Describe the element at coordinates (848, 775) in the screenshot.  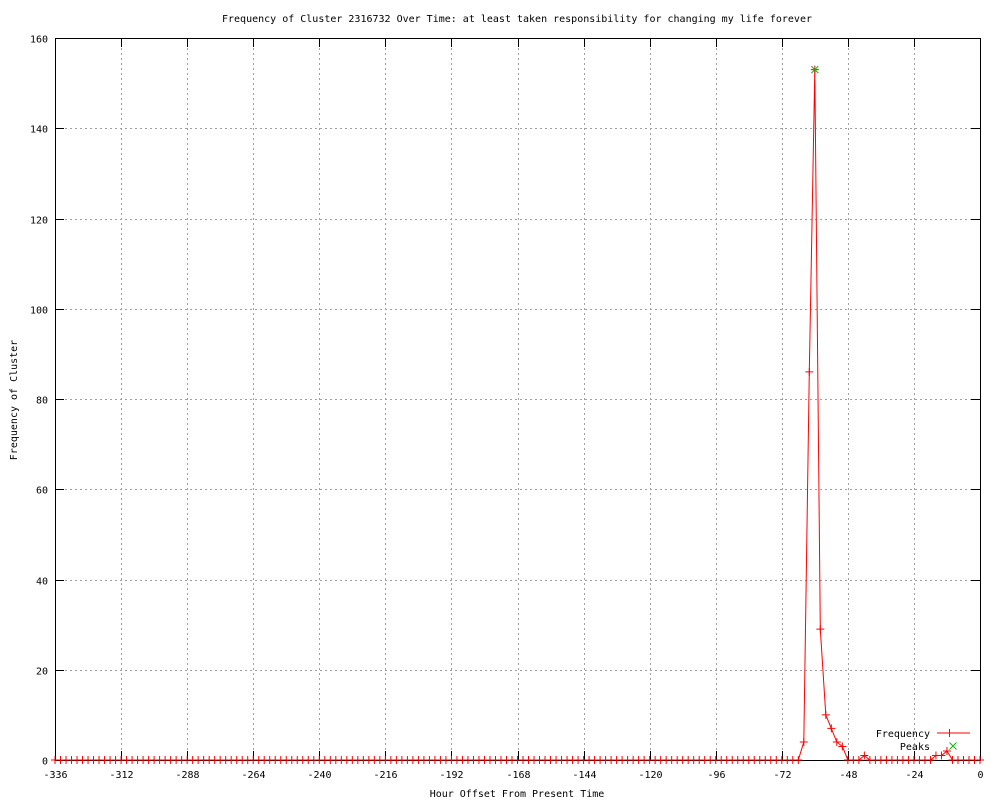
I see `x-tick-label: -48` at that location.